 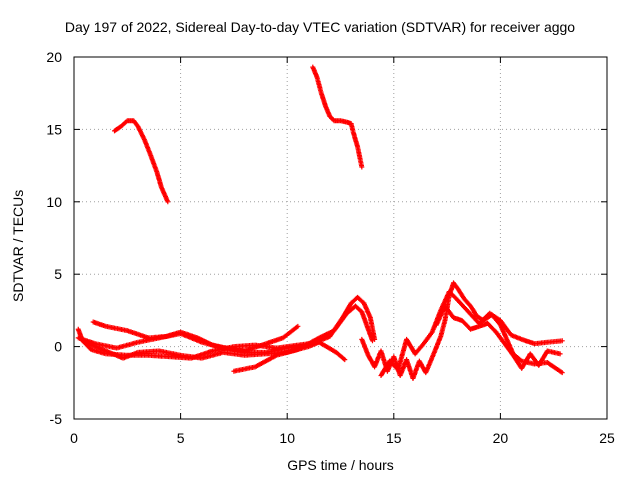 I want to click on y-tick-label: 5, so click(x=58, y=274).